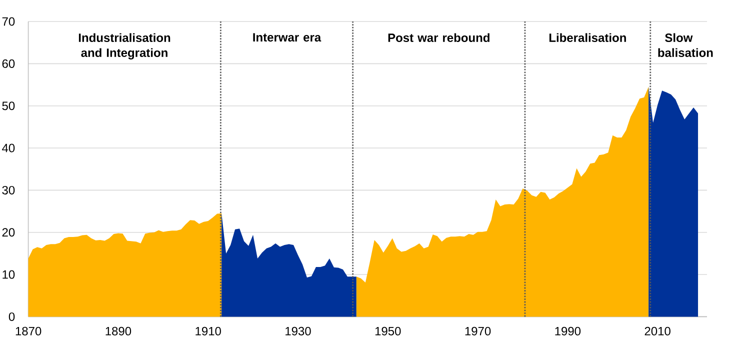 This screenshot has height=347, width=747. What do you see at coordinates (29, 331) in the screenshot?
I see `x-tick-label: 1870` at bounding box center [29, 331].